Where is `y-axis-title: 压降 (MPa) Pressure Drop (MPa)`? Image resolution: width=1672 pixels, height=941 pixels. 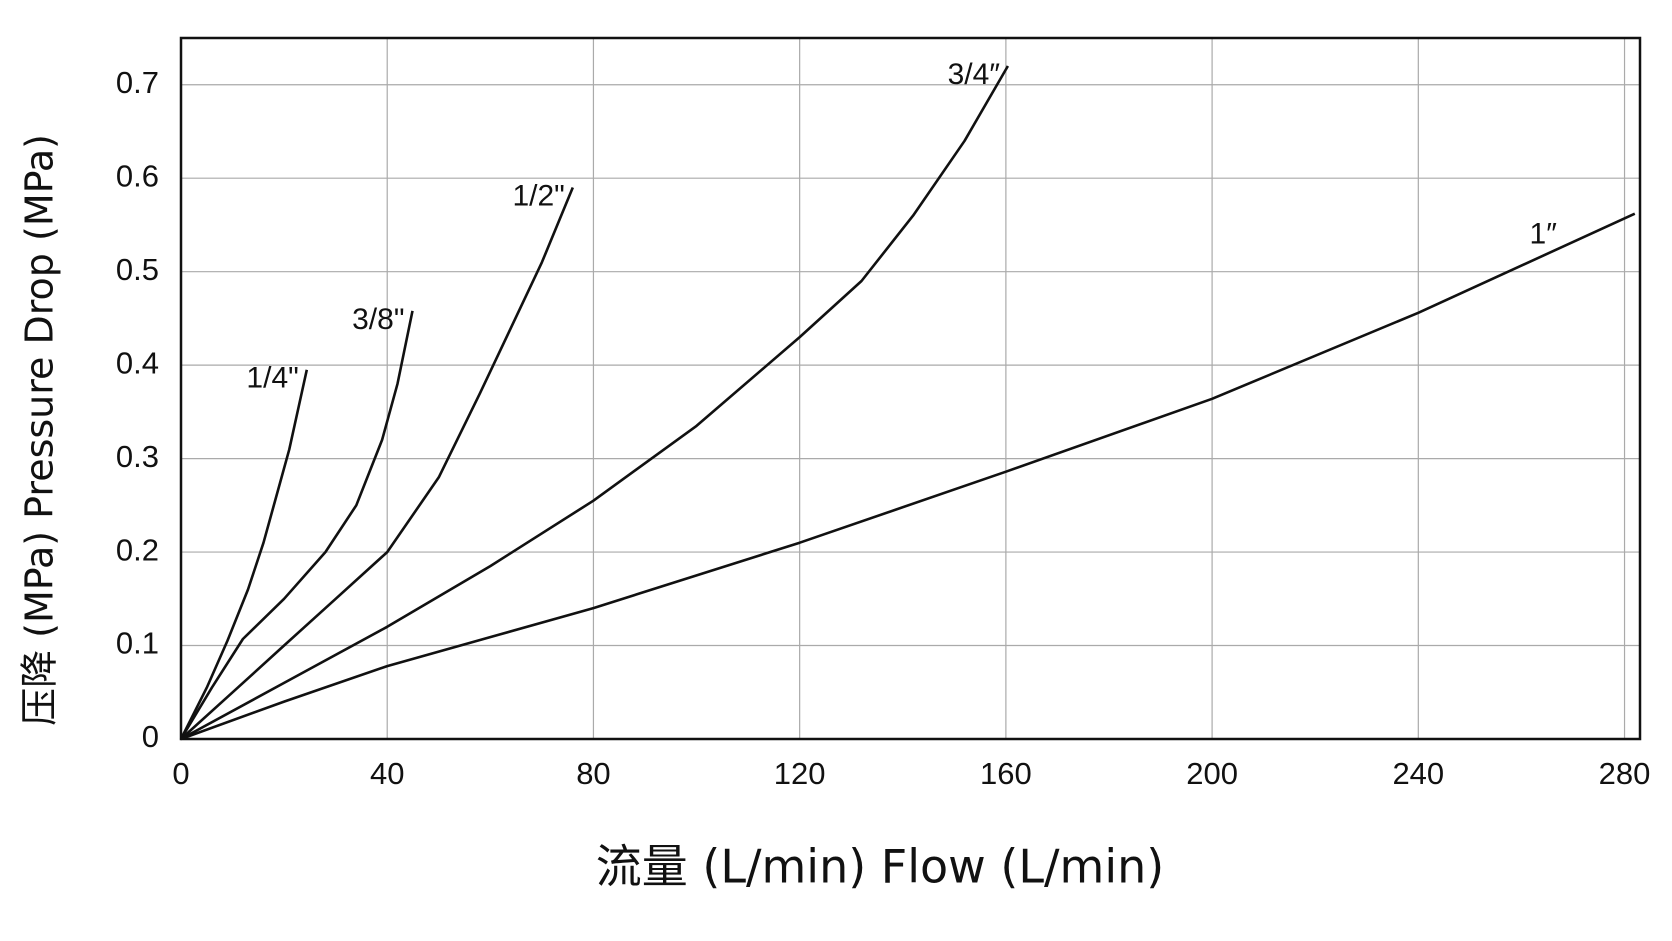 y-axis-title: 压降 (MPa) Pressure Drop (MPa) is located at coordinates (40, 430).